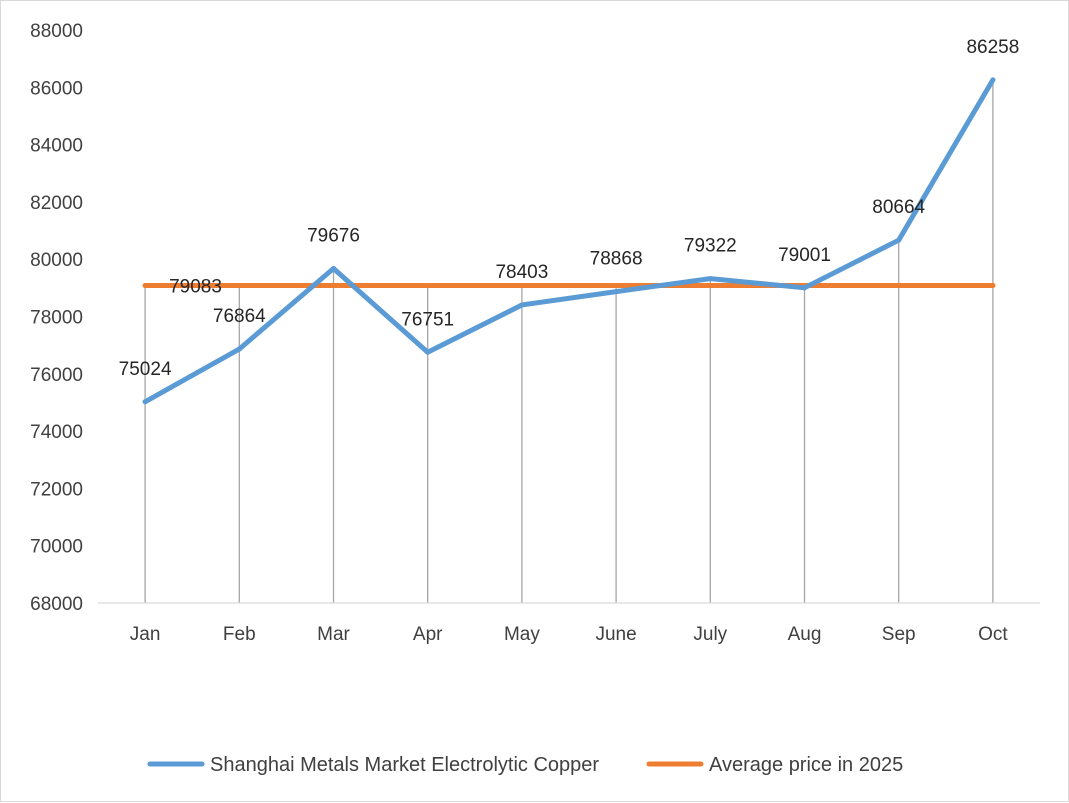 The image size is (1069, 803). Describe the element at coordinates (56, 489) in the screenshot. I see `y-tick-label: 72000` at that location.